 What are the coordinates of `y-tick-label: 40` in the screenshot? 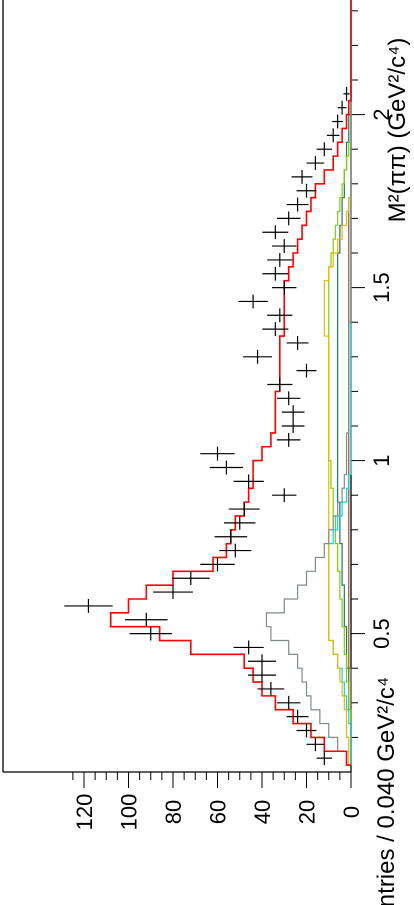 It's located at (262, 812).